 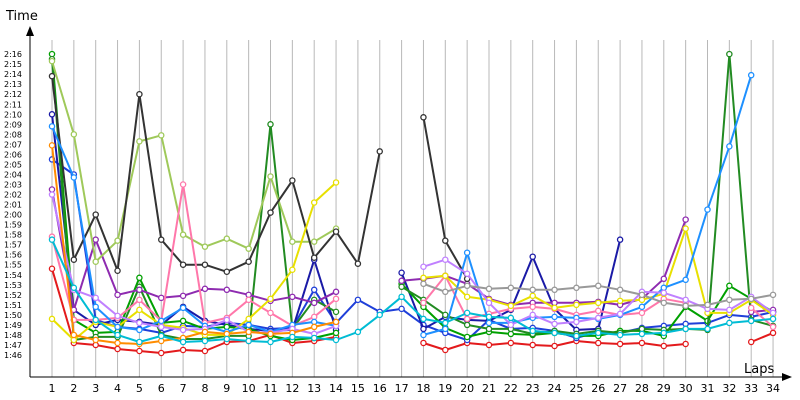 I want to click on x-tick-label: 4, so click(x=117, y=388).